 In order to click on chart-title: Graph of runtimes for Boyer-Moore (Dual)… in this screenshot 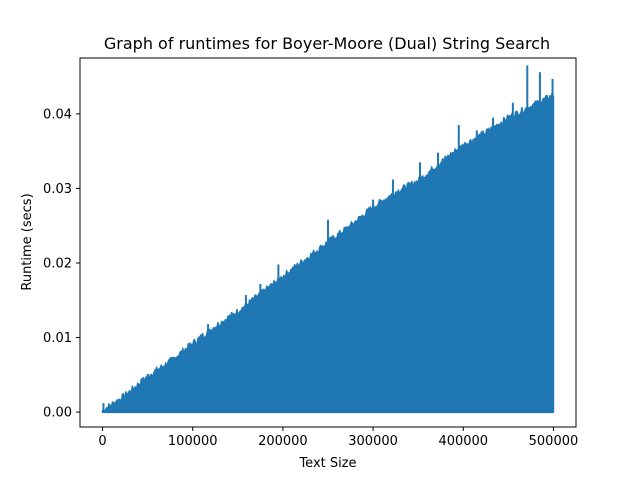, I will do `click(327, 43)`.